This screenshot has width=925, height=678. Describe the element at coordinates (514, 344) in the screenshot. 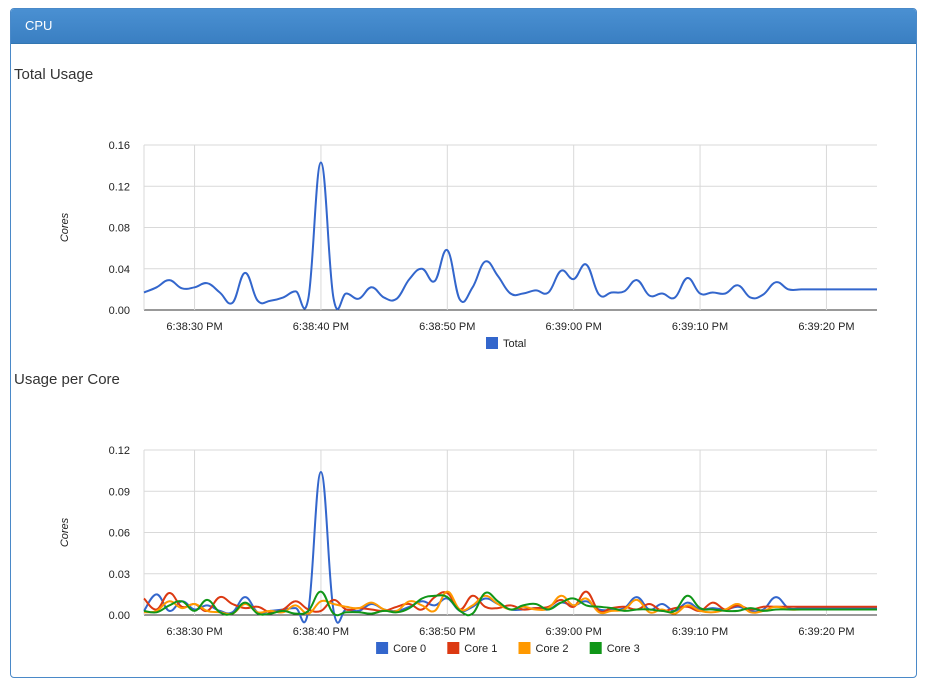

I see `legend-label: Total` at that location.